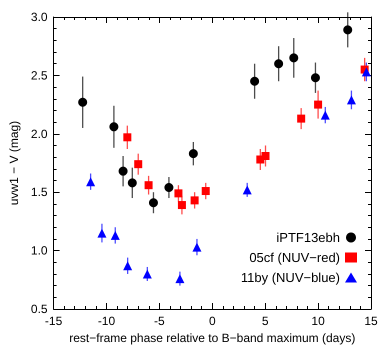 Image resolution: width=390 pixels, height=351 pixels. I want to click on legend-label: 11by (NUV−blue), so click(290, 277).